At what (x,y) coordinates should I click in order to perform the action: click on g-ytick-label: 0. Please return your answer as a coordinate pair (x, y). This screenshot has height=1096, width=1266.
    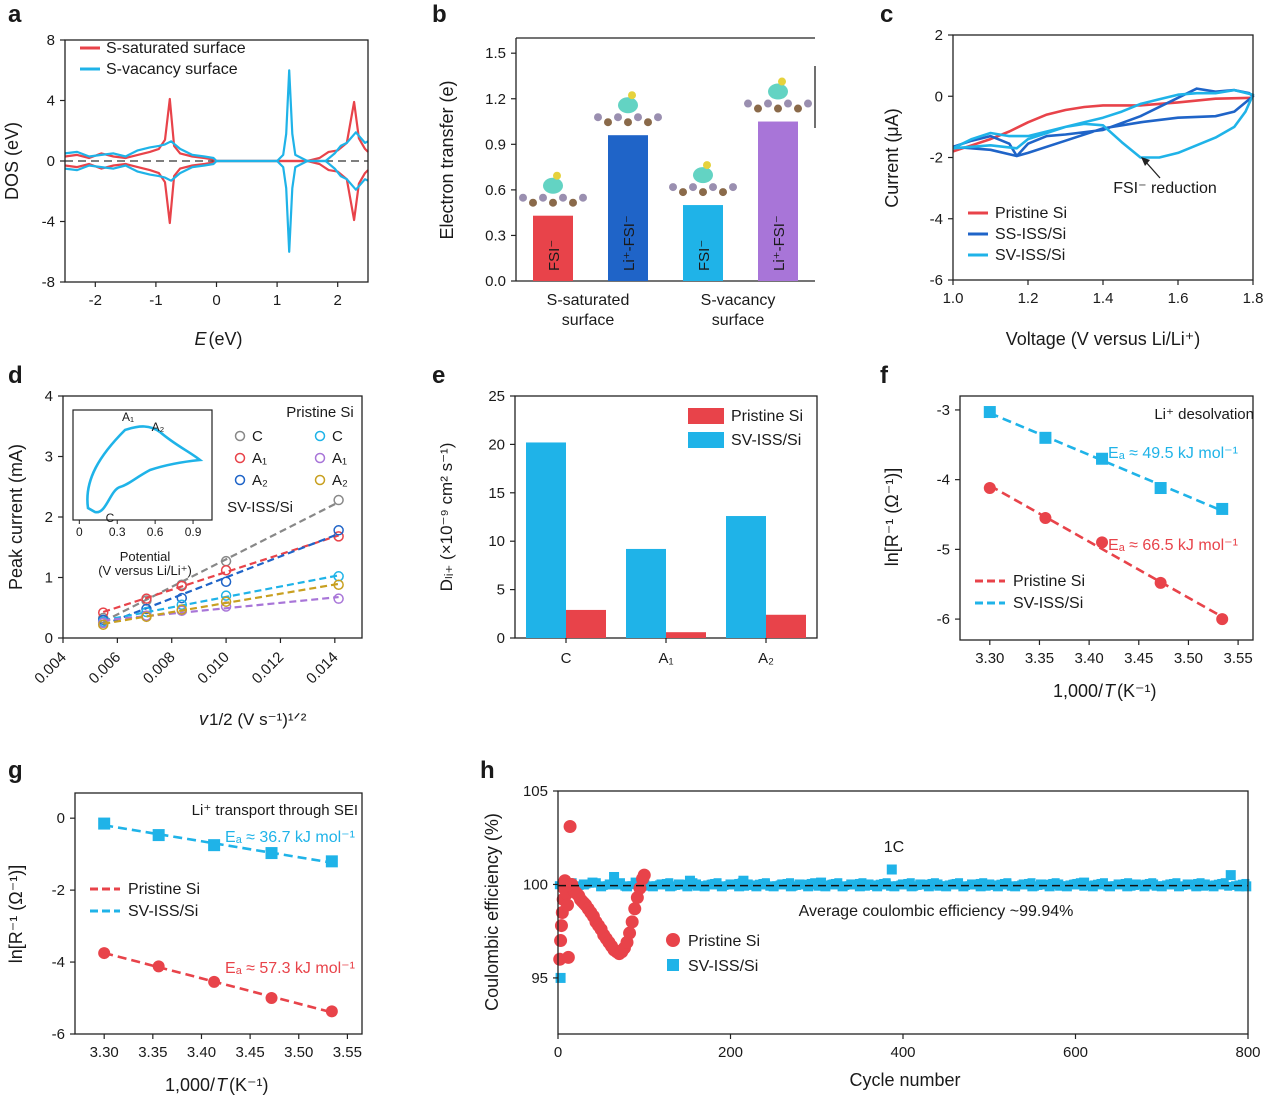
    Looking at the image, I should click on (61, 818).